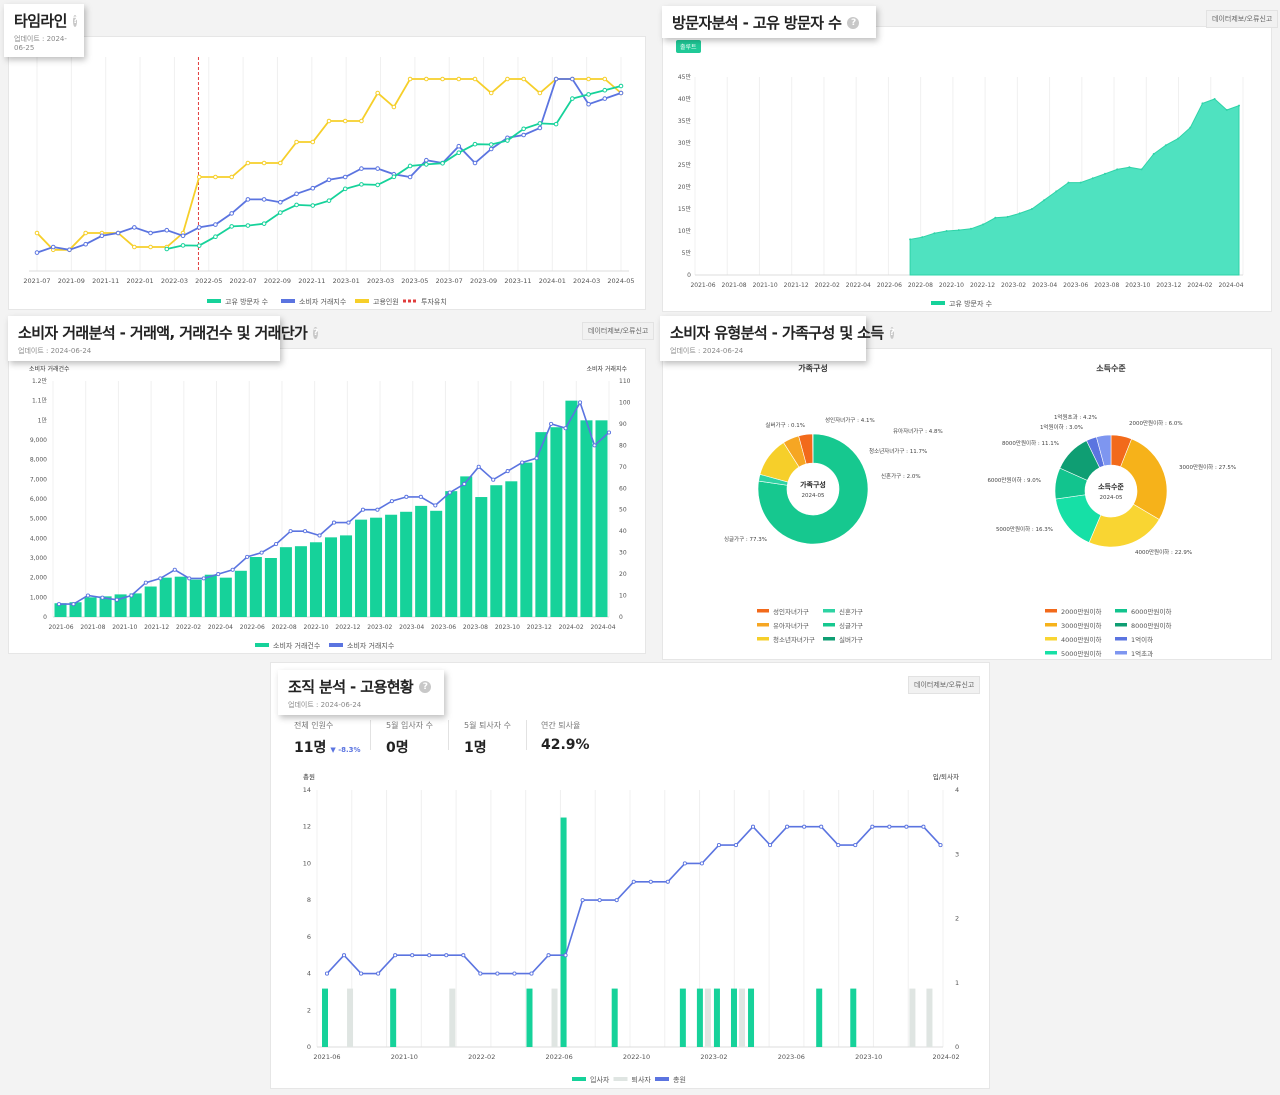 Image resolution: width=1280 pixels, height=1095 pixels. Describe the element at coordinates (1242, 19) in the screenshot. I see `visitors-report-button: 데이터제보/오류신고` at that location.